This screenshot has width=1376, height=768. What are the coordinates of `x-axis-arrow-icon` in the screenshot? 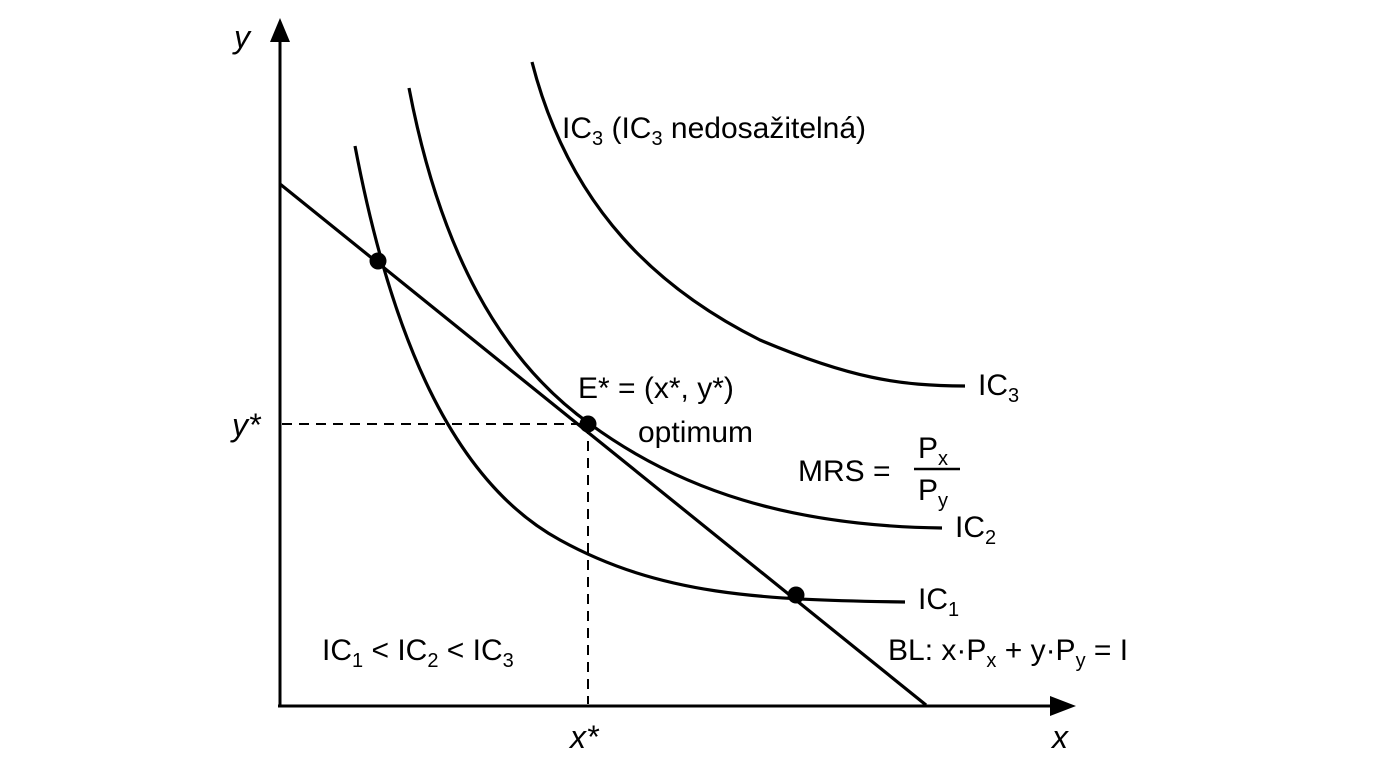 It's located at (1063, 706).